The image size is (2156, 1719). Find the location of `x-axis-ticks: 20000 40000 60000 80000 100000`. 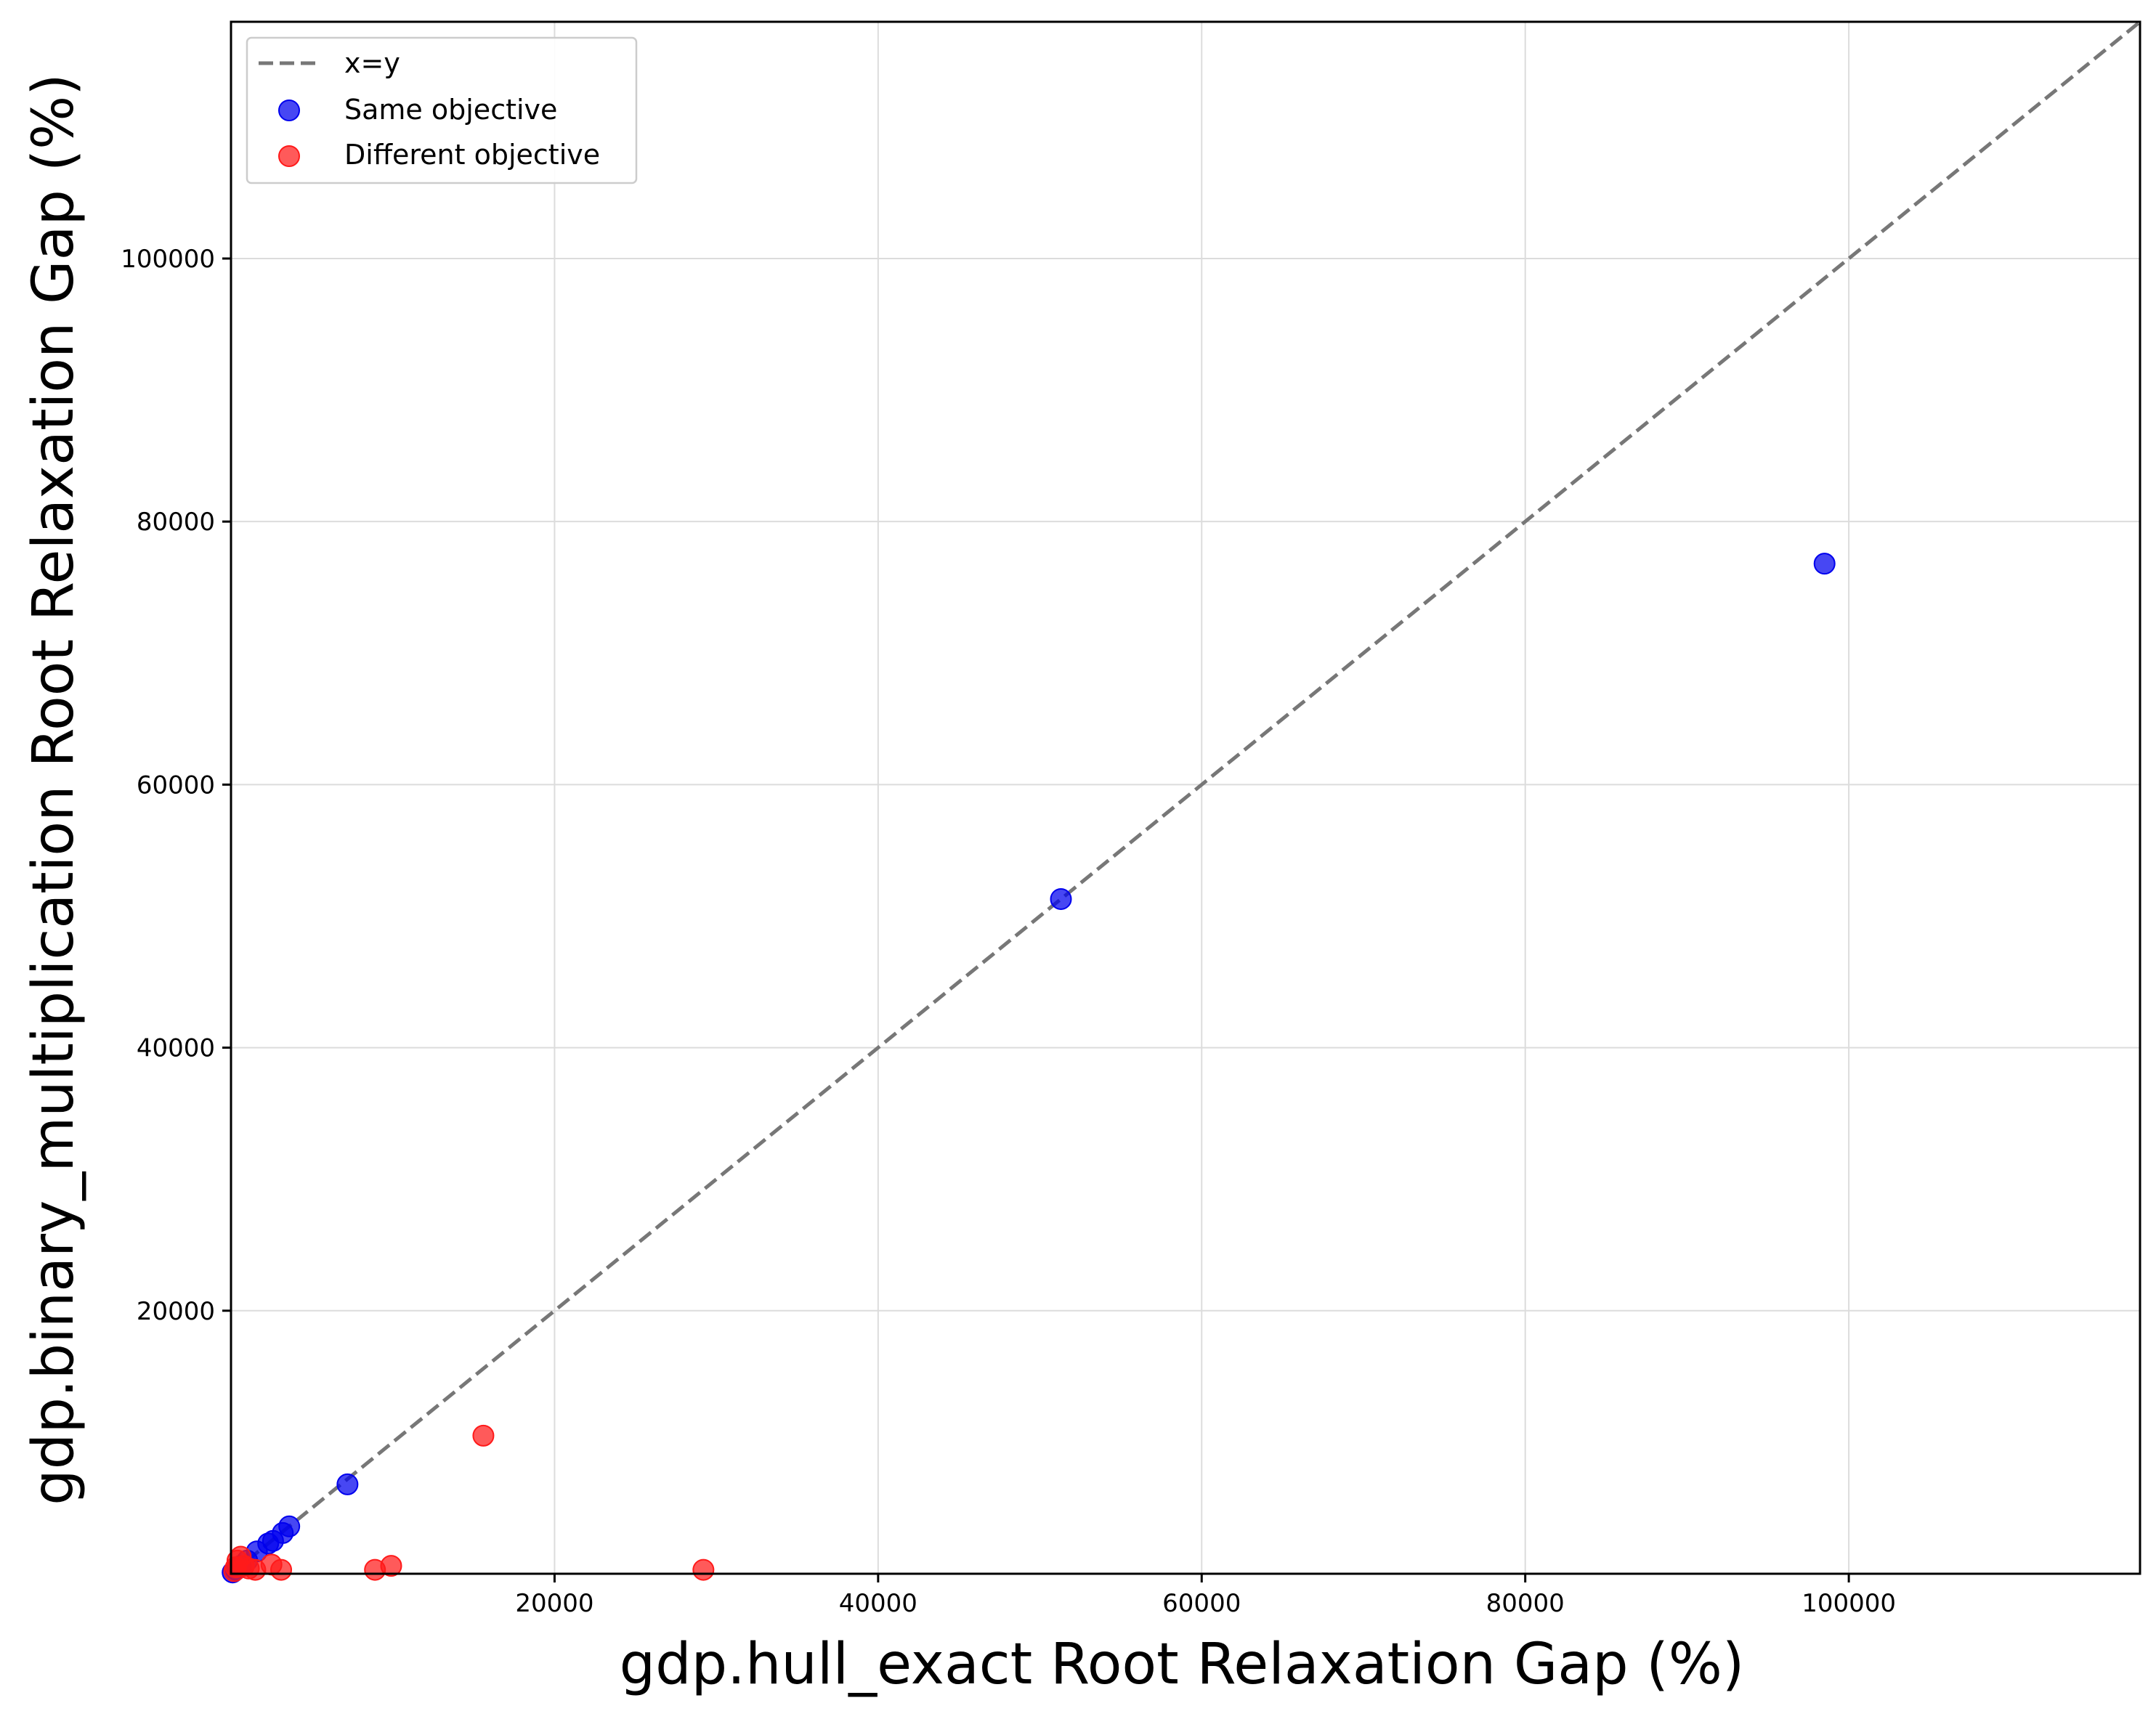

x-axis-ticks: 20000 40000 60000 80000 100000 is located at coordinates (1205, 1596).